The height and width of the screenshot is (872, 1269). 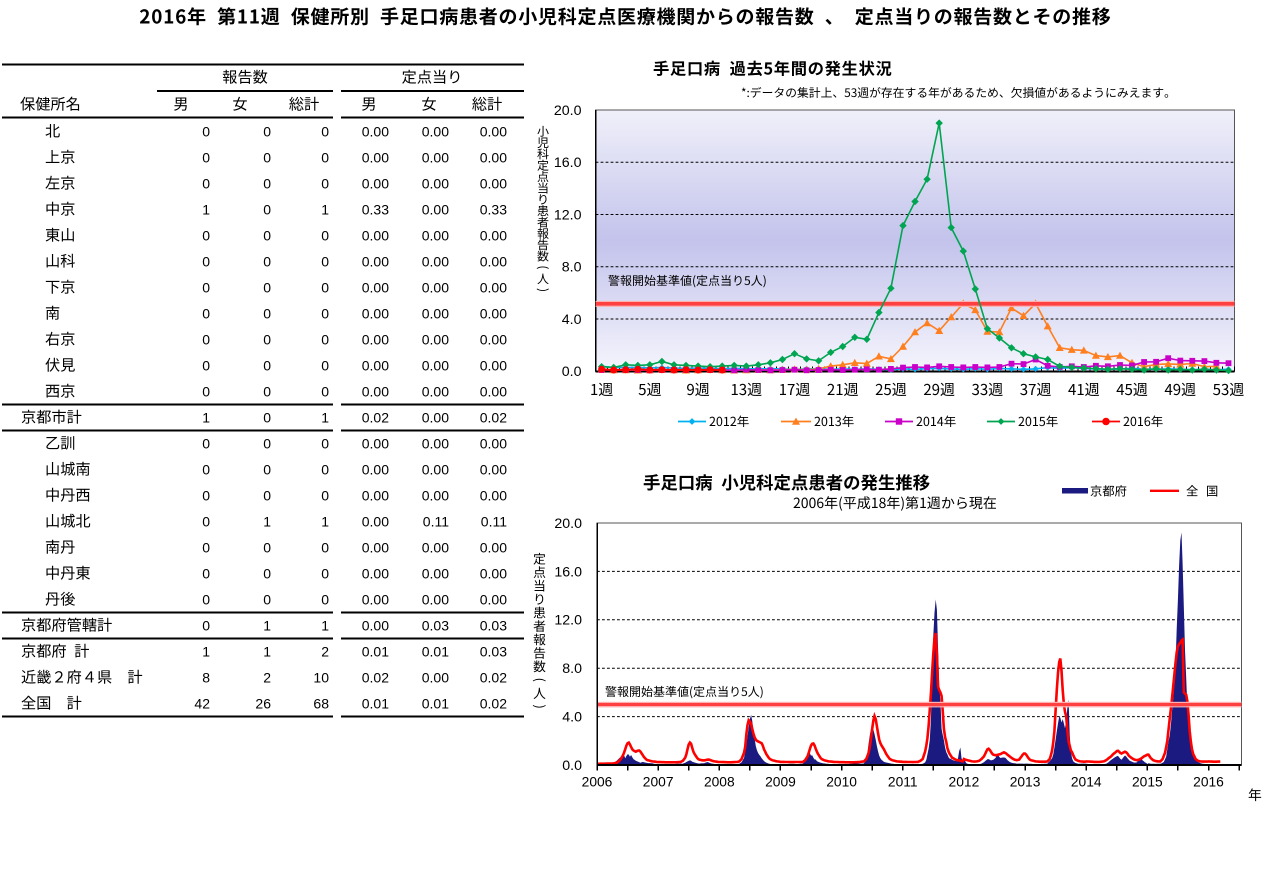 I want to click on svg-text: 2007, so click(x=658, y=782).